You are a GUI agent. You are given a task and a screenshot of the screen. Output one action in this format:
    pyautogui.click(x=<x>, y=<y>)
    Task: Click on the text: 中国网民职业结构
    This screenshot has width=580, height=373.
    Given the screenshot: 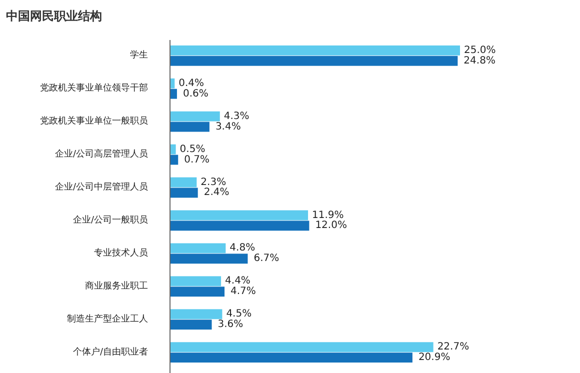 What is the action you would take?
    pyautogui.click(x=54, y=16)
    